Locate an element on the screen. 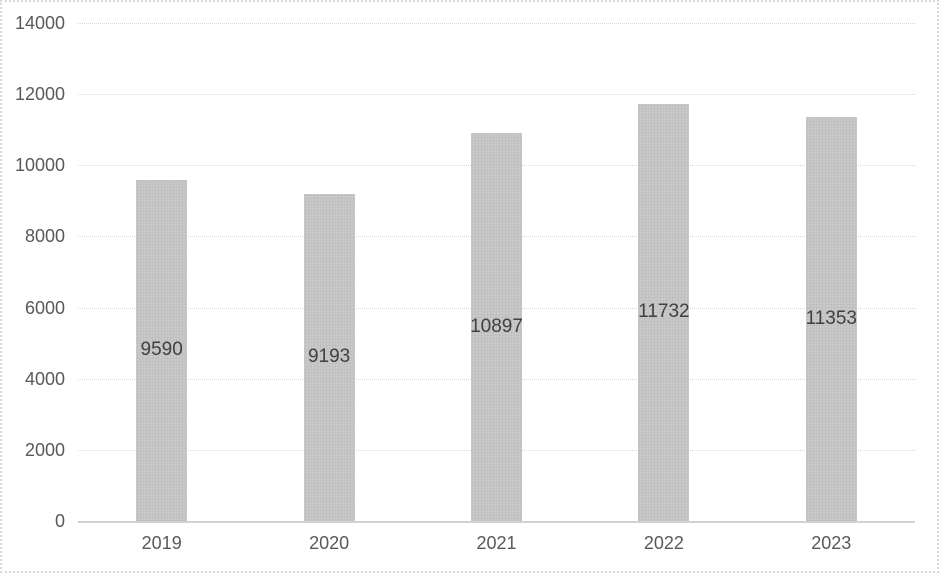 The image size is (939, 573). x-tick-label-2023: 2023 is located at coordinates (831, 543).